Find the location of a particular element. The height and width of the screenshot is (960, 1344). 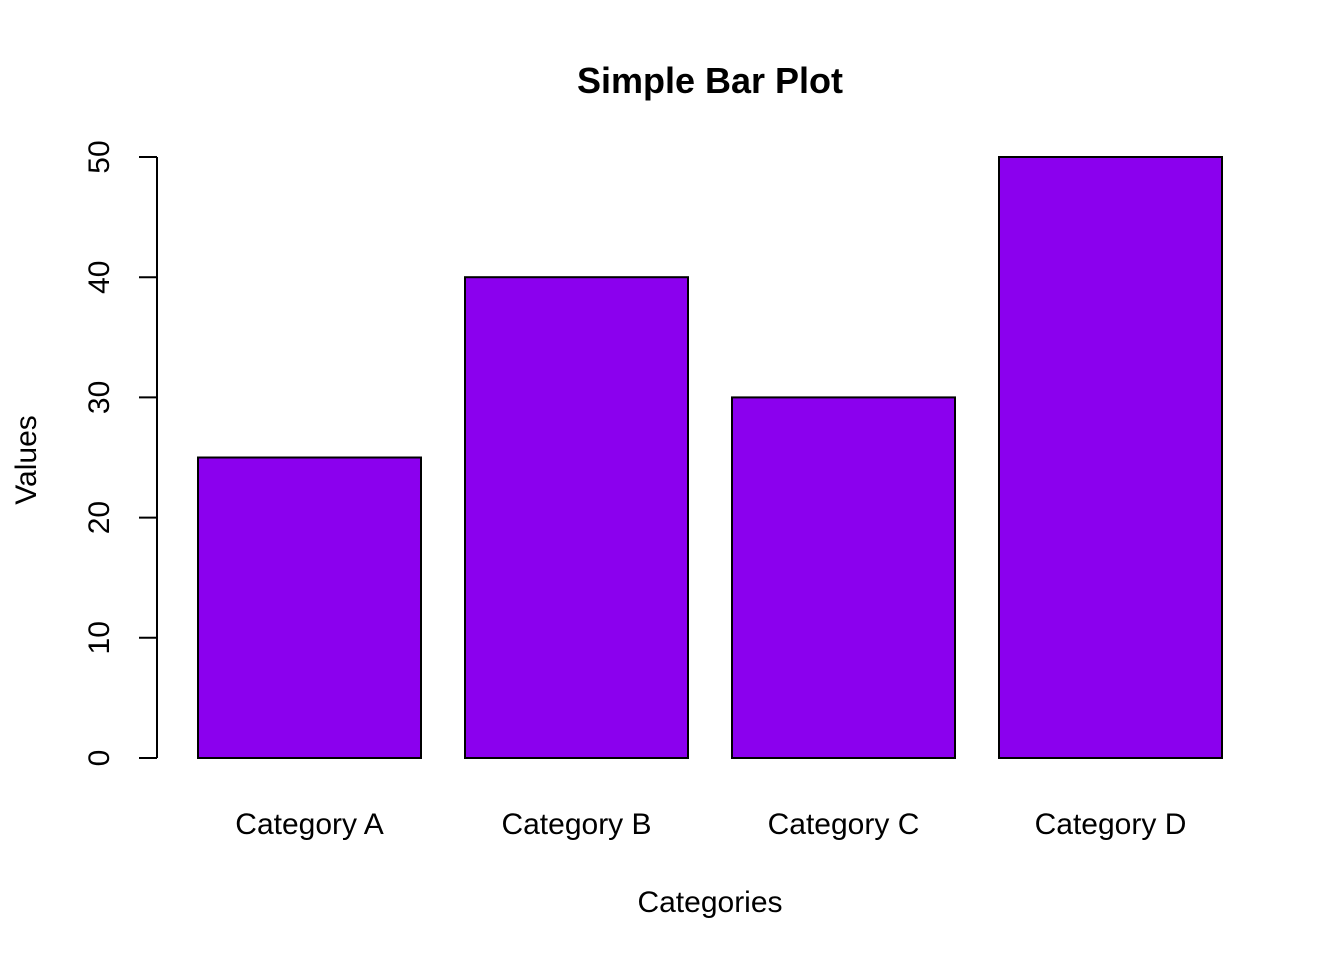

bar-category-b is located at coordinates (576, 517).